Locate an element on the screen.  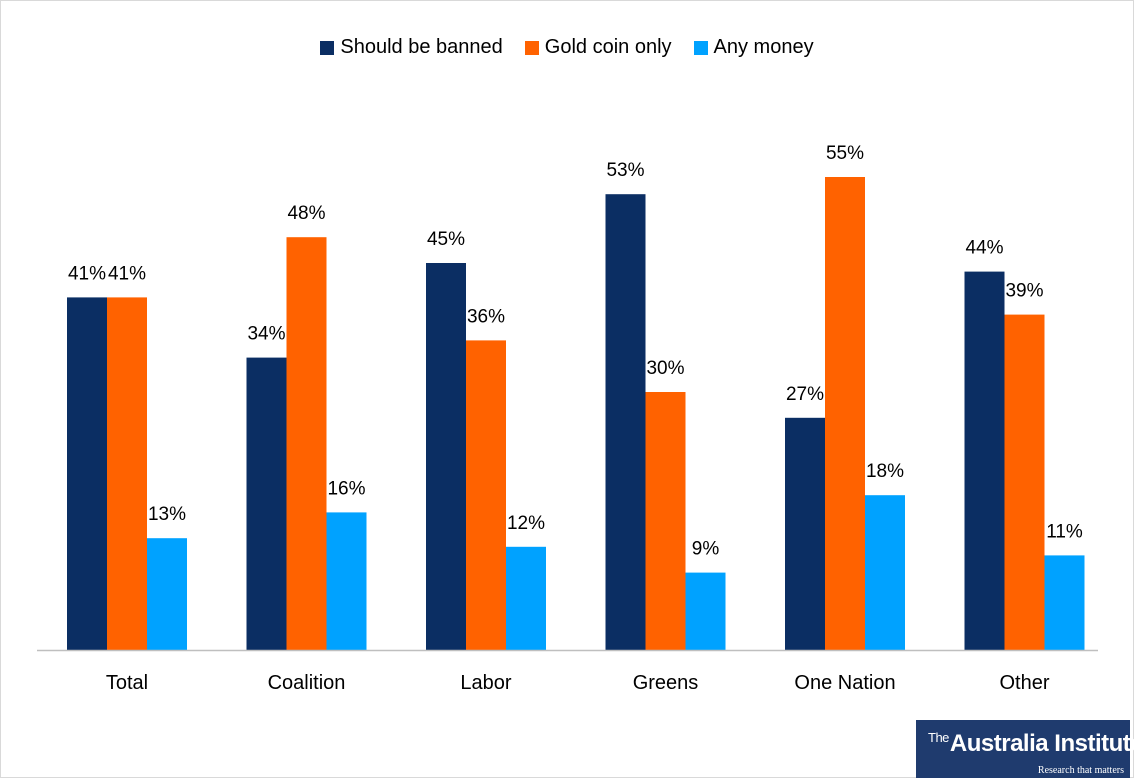
legend-swatch-any-money is located at coordinates (700, 47).